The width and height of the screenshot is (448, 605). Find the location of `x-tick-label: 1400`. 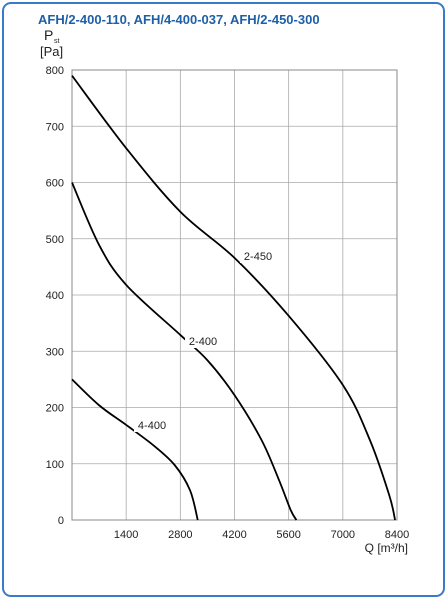

x-tick-label: 1400 is located at coordinates (126, 535).